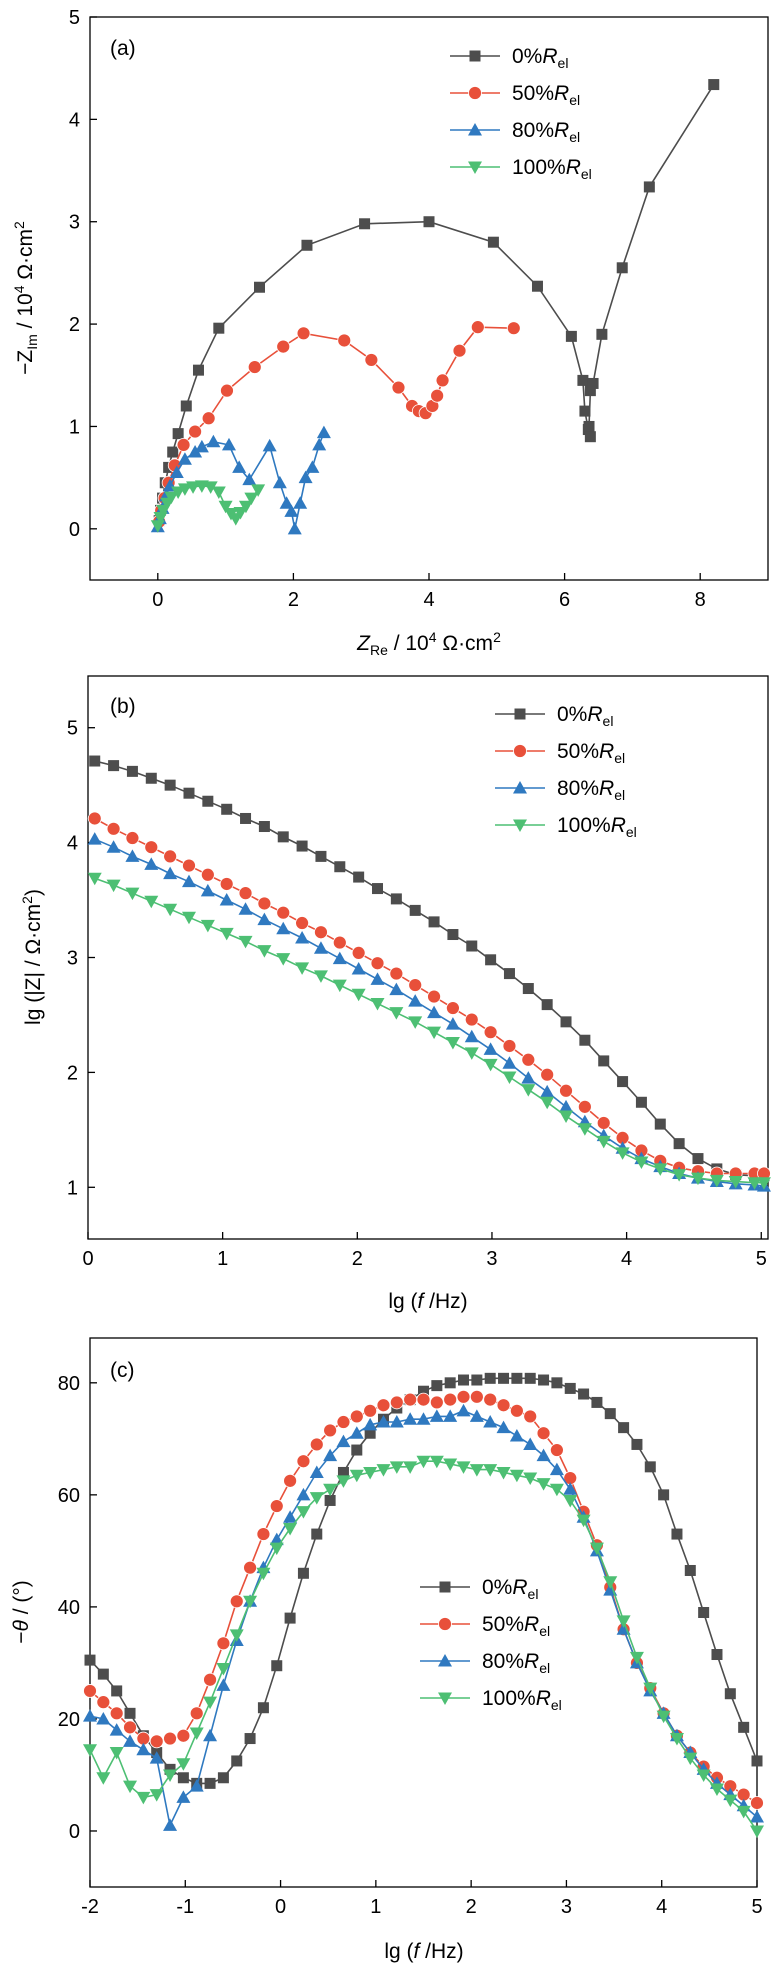 This screenshot has height=1970, width=774. I want to click on x-tick-label: 6, so click(564, 600).